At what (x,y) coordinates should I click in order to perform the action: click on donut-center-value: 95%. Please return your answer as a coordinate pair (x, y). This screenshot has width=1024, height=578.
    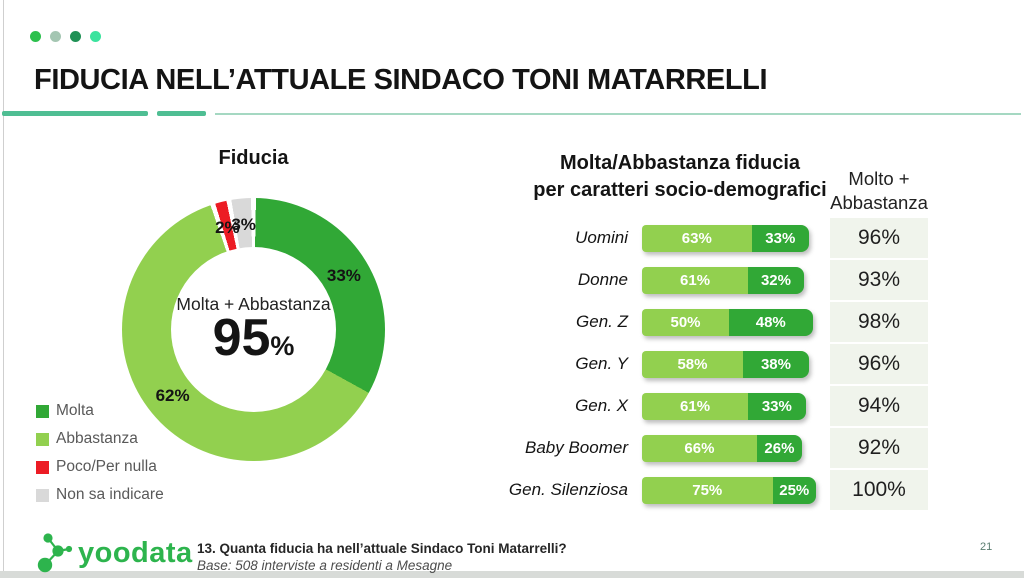
    Looking at the image, I should click on (253, 338).